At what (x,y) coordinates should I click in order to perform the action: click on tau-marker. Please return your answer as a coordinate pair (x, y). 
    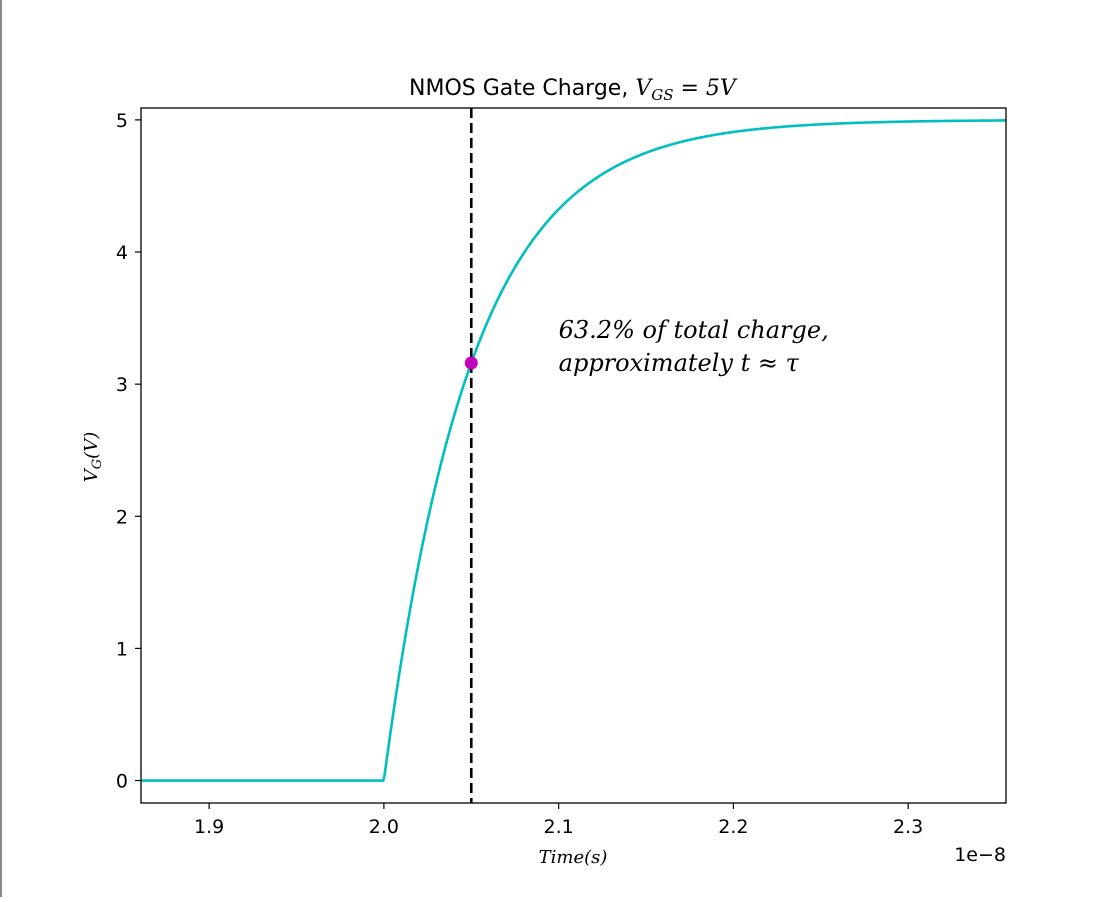
    Looking at the image, I should click on (471, 363).